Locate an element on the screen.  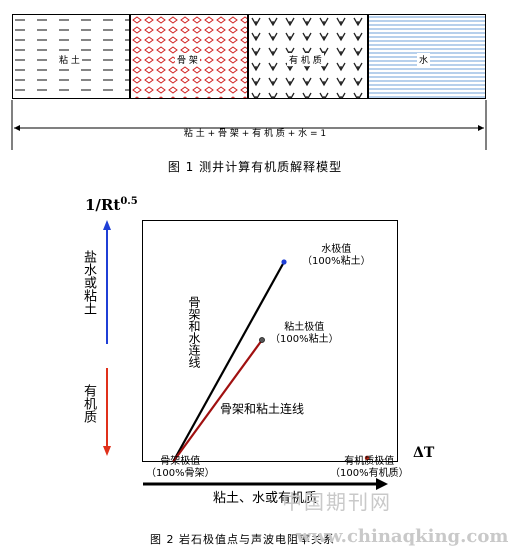
x-bottom-label: 粘土、水或有机质 is located at coordinates (265, 498).